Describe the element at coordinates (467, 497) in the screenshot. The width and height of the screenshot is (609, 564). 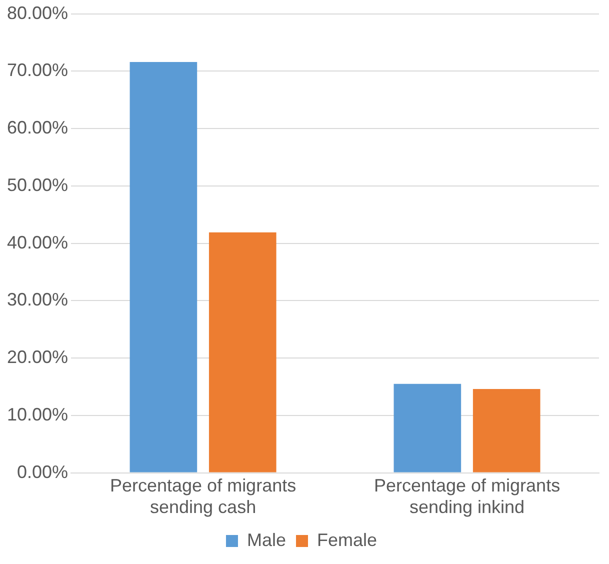
I see `x-tick-label: Percentage of migrants sending inkind` at that location.